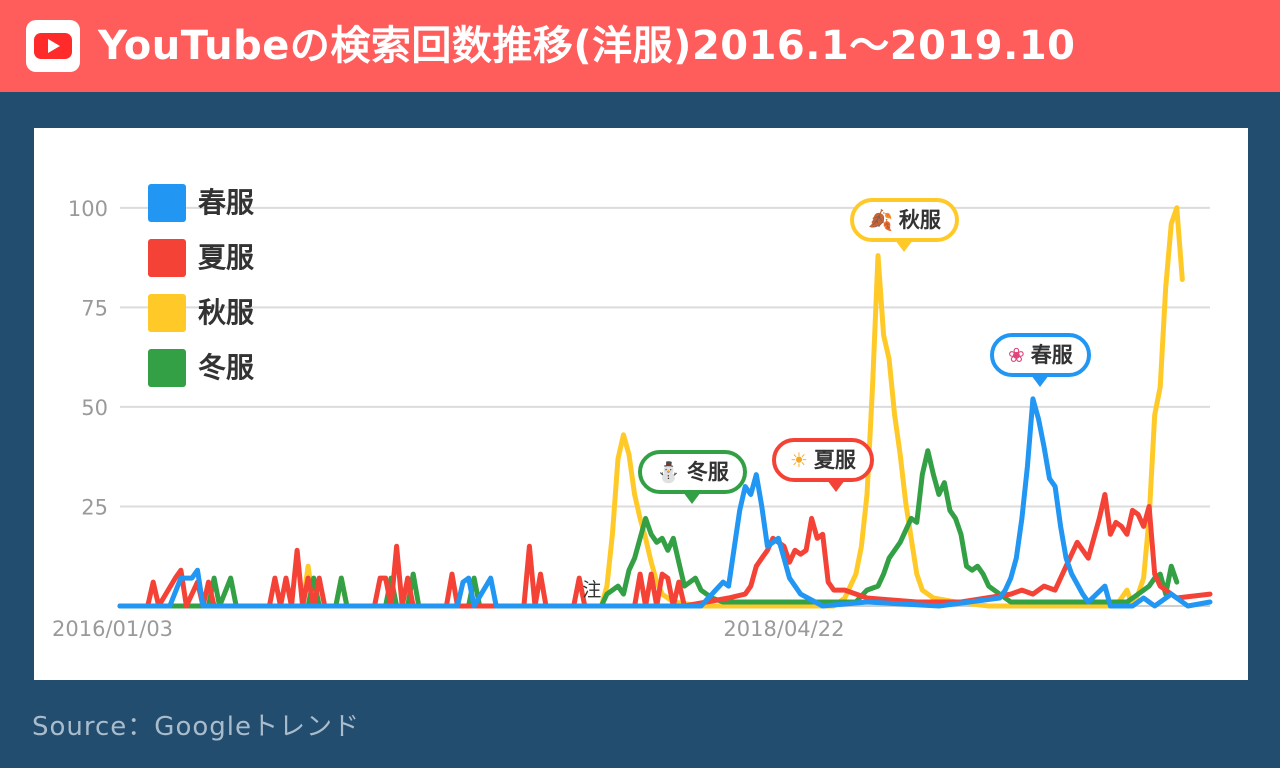 The height and width of the screenshot is (768, 1280). Describe the element at coordinates (94, 408) in the screenshot. I see `y-tick-label: 50` at that location.